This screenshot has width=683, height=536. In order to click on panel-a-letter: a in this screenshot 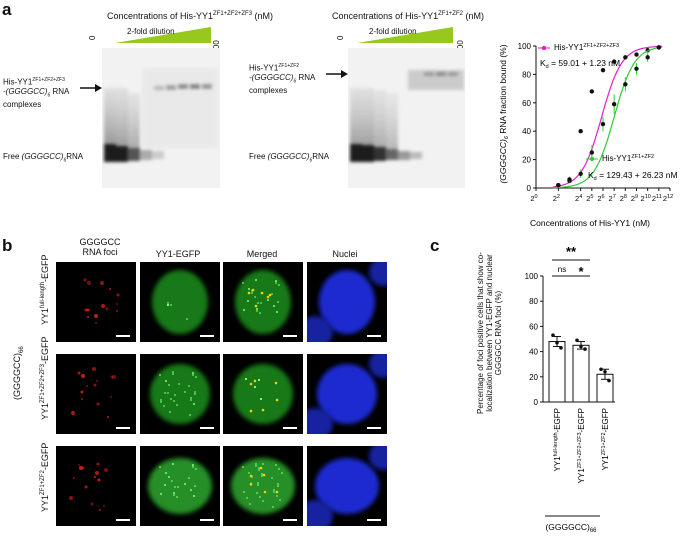, I will do `click(7, 9)`.